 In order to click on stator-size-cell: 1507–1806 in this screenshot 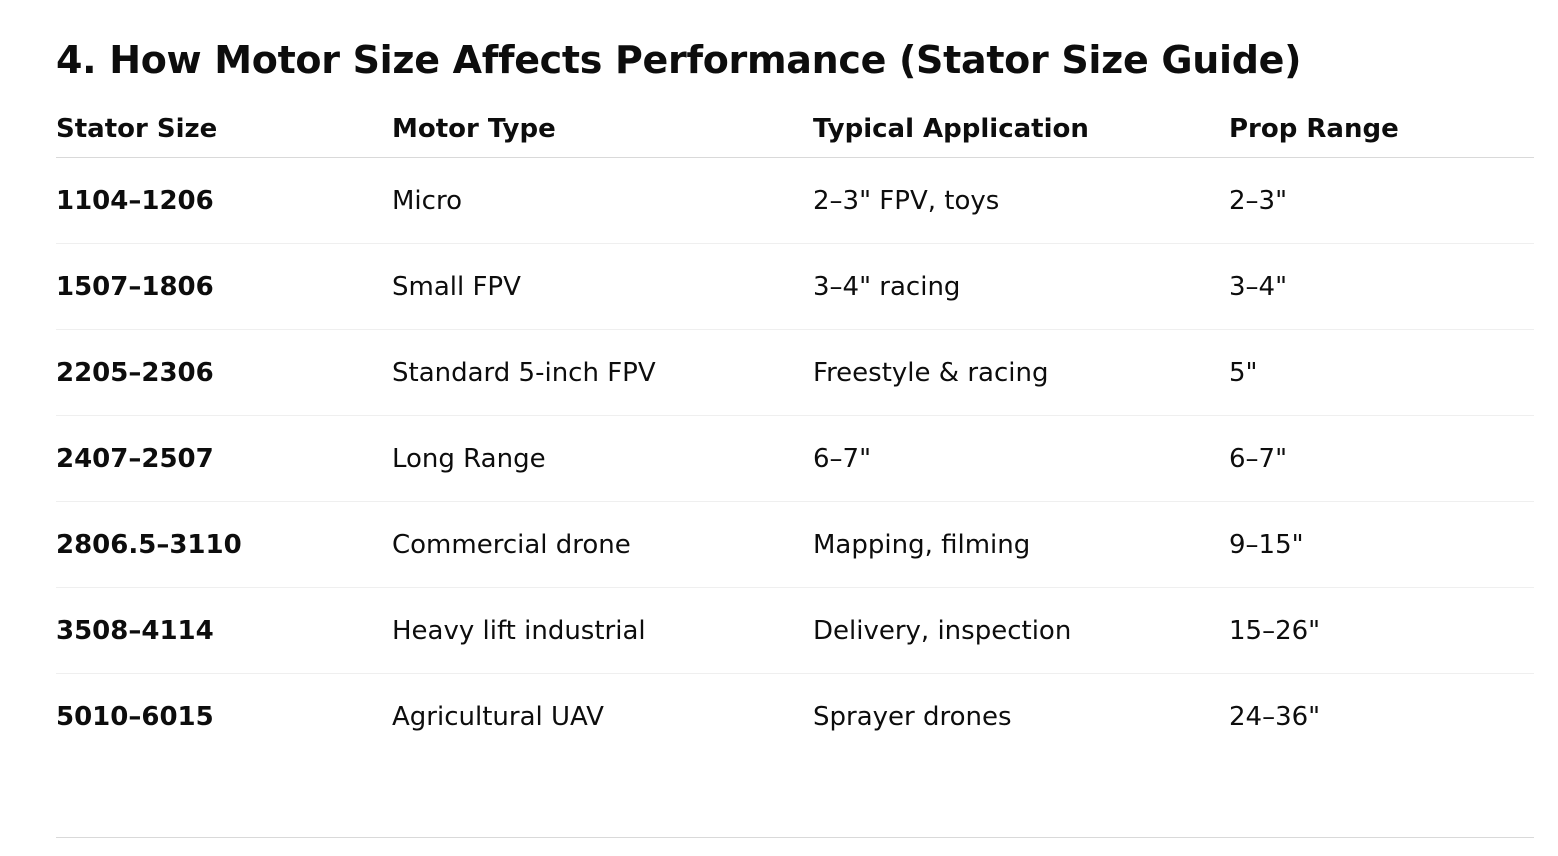, I will do `click(224, 286)`.